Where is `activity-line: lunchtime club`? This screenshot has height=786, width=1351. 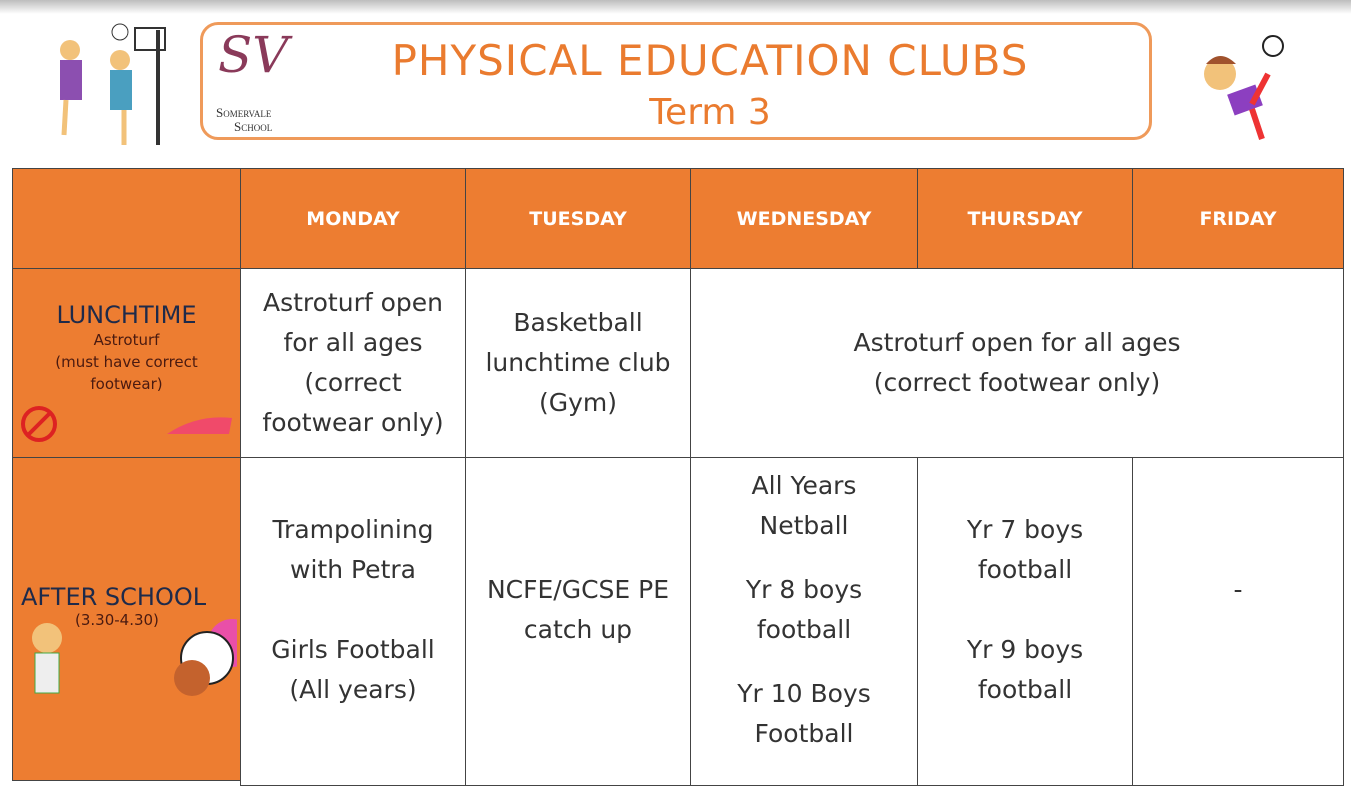 activity-line: lunchtime club is located at coordinates (578, 362).